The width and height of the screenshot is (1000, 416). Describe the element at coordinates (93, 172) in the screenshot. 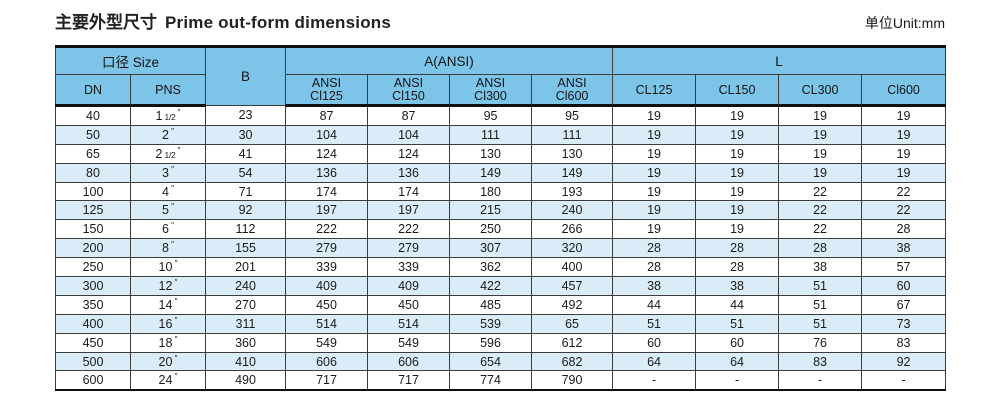

I see `cell-dn: 80` at that location.